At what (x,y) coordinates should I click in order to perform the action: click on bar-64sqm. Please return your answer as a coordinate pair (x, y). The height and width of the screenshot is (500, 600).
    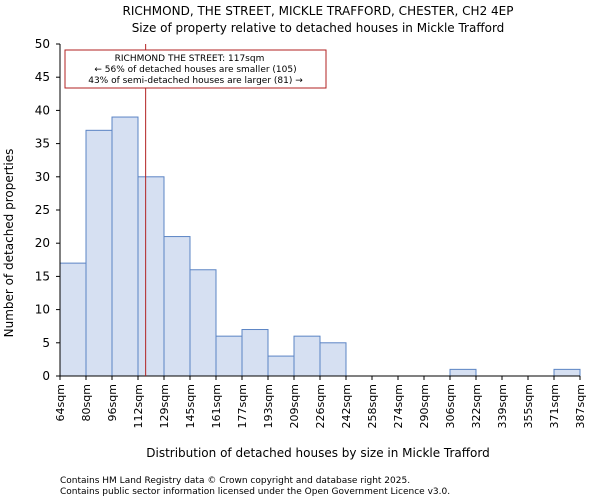
    Looking at the image, I should click on (73, 319).